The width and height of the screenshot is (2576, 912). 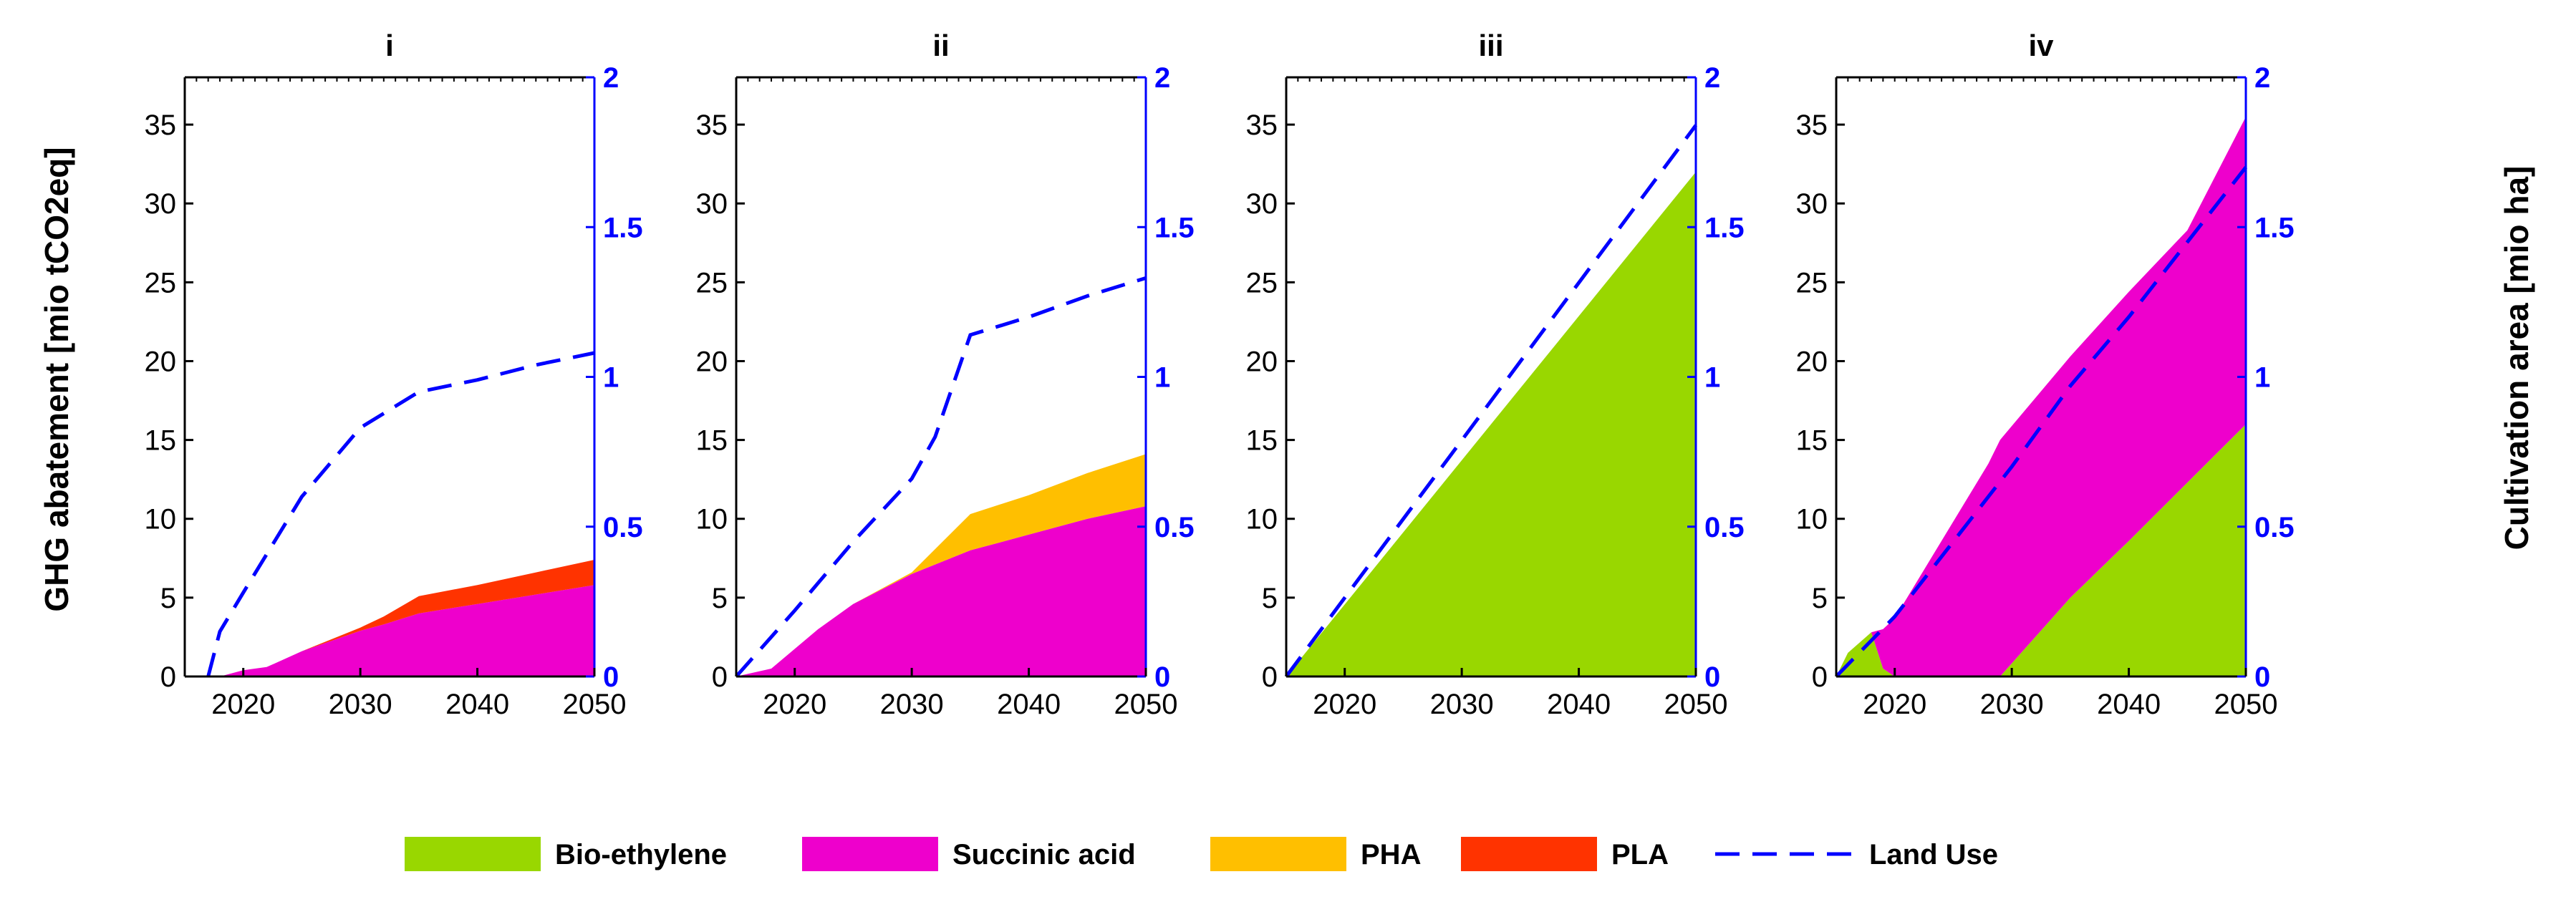 What do you see at coordinates (1933, 854) in the screenshot?
I see `legend-label-land-use: Land Use` at bounding box center [1933, 854].